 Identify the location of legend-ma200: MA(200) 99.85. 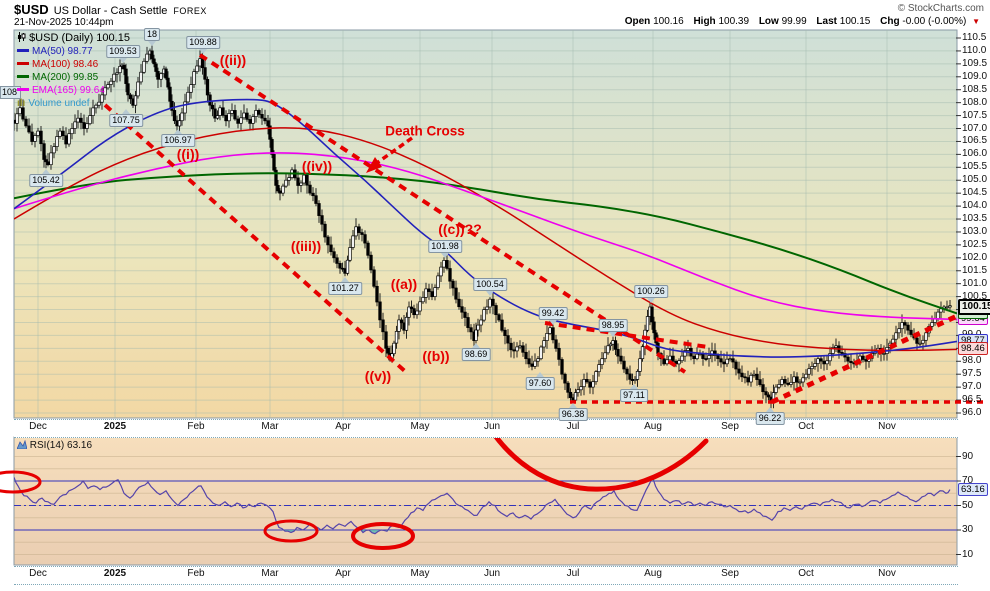
(73, 77).